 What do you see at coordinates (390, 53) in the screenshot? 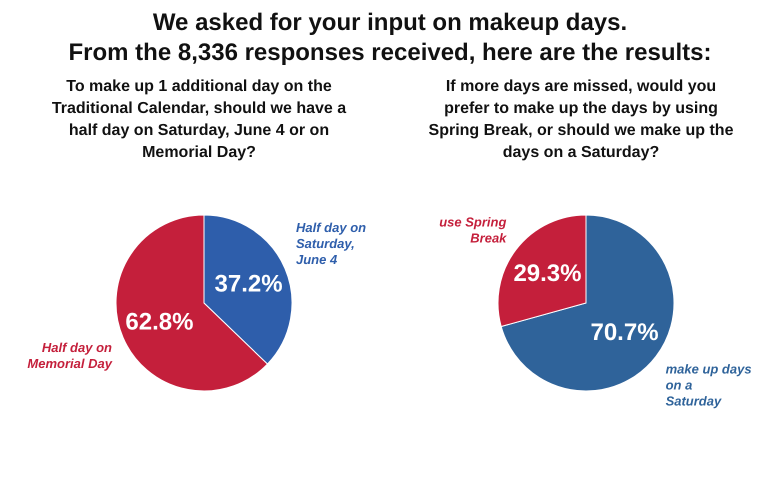
I see `text: From the 8,336 responses received, here are the results:` at bounding box center [390, 53].